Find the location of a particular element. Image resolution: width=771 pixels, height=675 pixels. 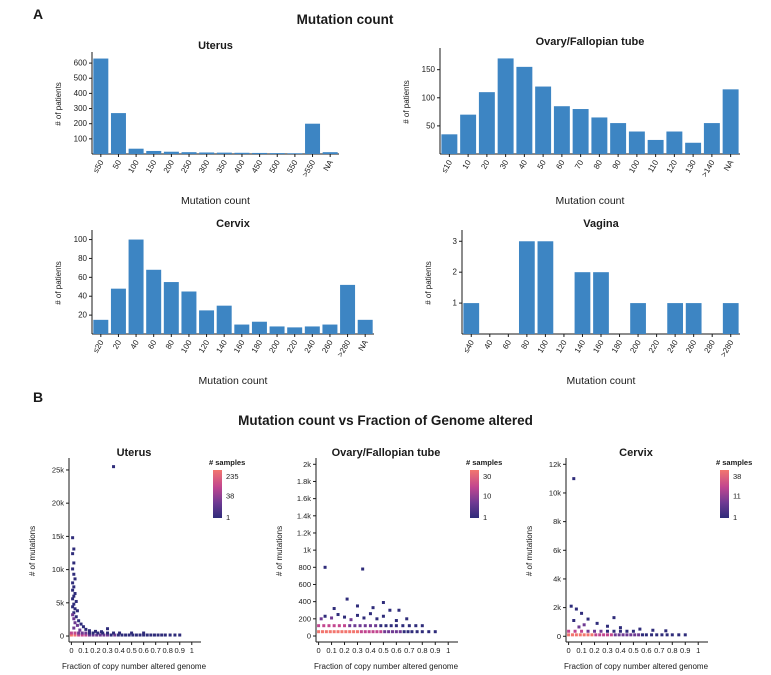

x-tick-label: >140 is located at coordinates (708, 168).